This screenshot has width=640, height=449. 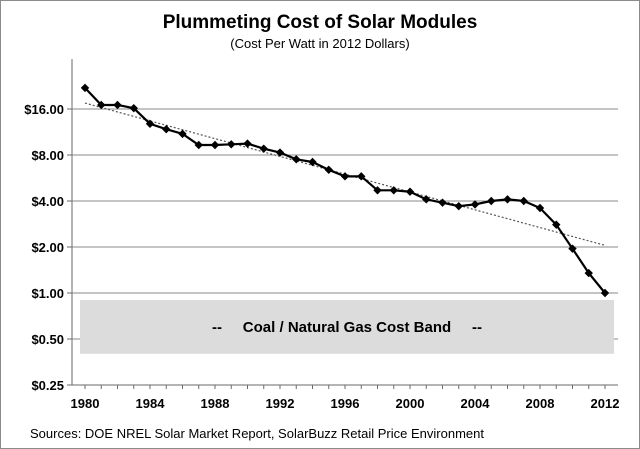 I want to click on data-point-1989, so click(x=231, y=144).